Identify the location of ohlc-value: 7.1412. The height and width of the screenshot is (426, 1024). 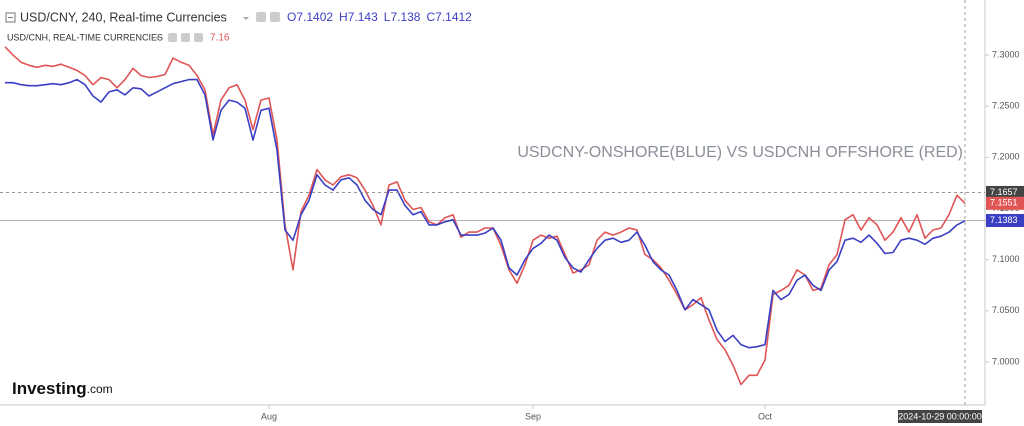
(453, 17).